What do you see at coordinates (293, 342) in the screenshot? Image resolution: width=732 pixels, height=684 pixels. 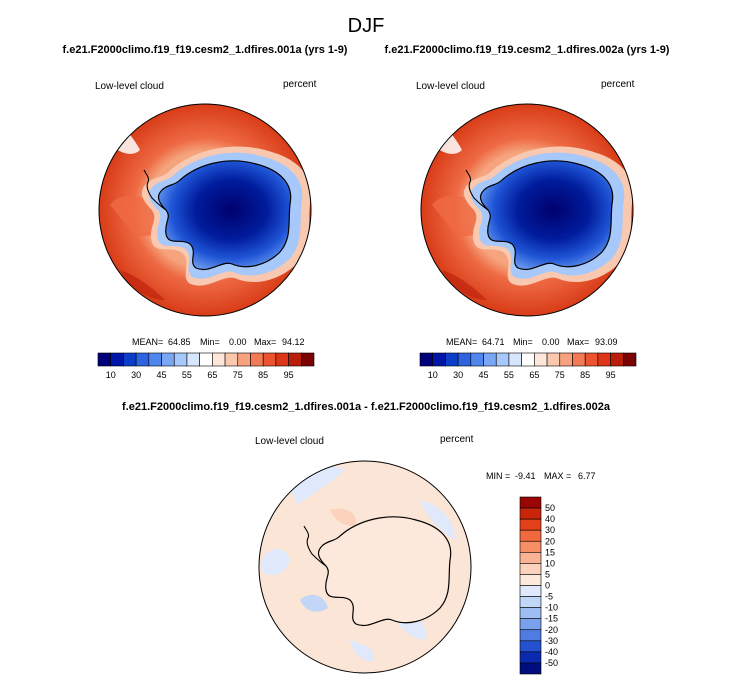 I see `panel-1-max-value: 94.12` at bounding box center [293, 342].